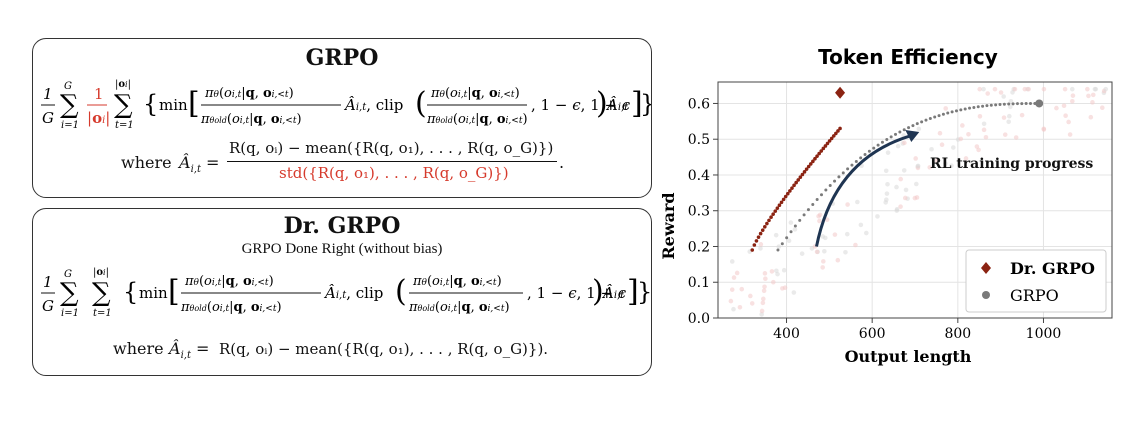 This screenshot has width=1148, height=442. Describe the element at coordinates (342, 58) in the screenshot. I see `grpo-title: GRPO` at that location.